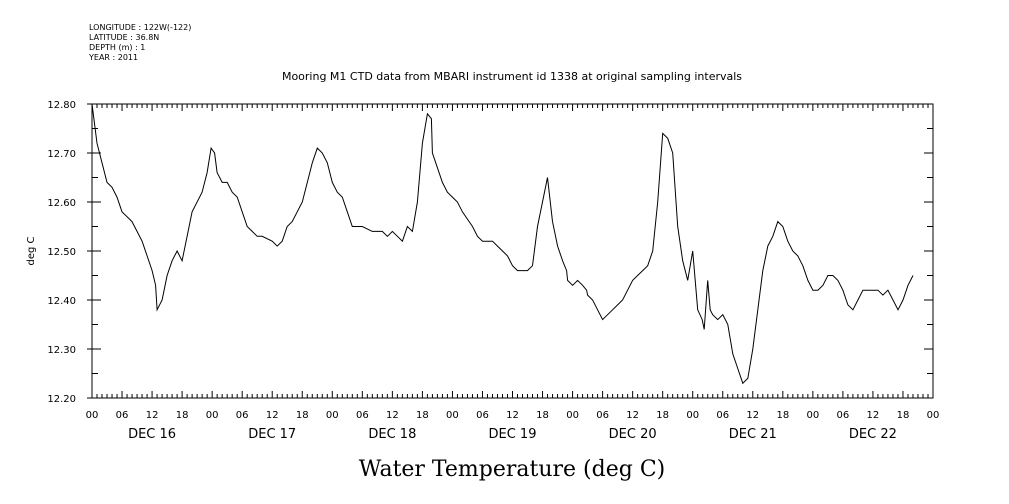 The width and height of the screenshot is (1009, 504). Describe the element at coordinates (753, 434) in the screenshot. I see `day-label: DEC 21` at that location.